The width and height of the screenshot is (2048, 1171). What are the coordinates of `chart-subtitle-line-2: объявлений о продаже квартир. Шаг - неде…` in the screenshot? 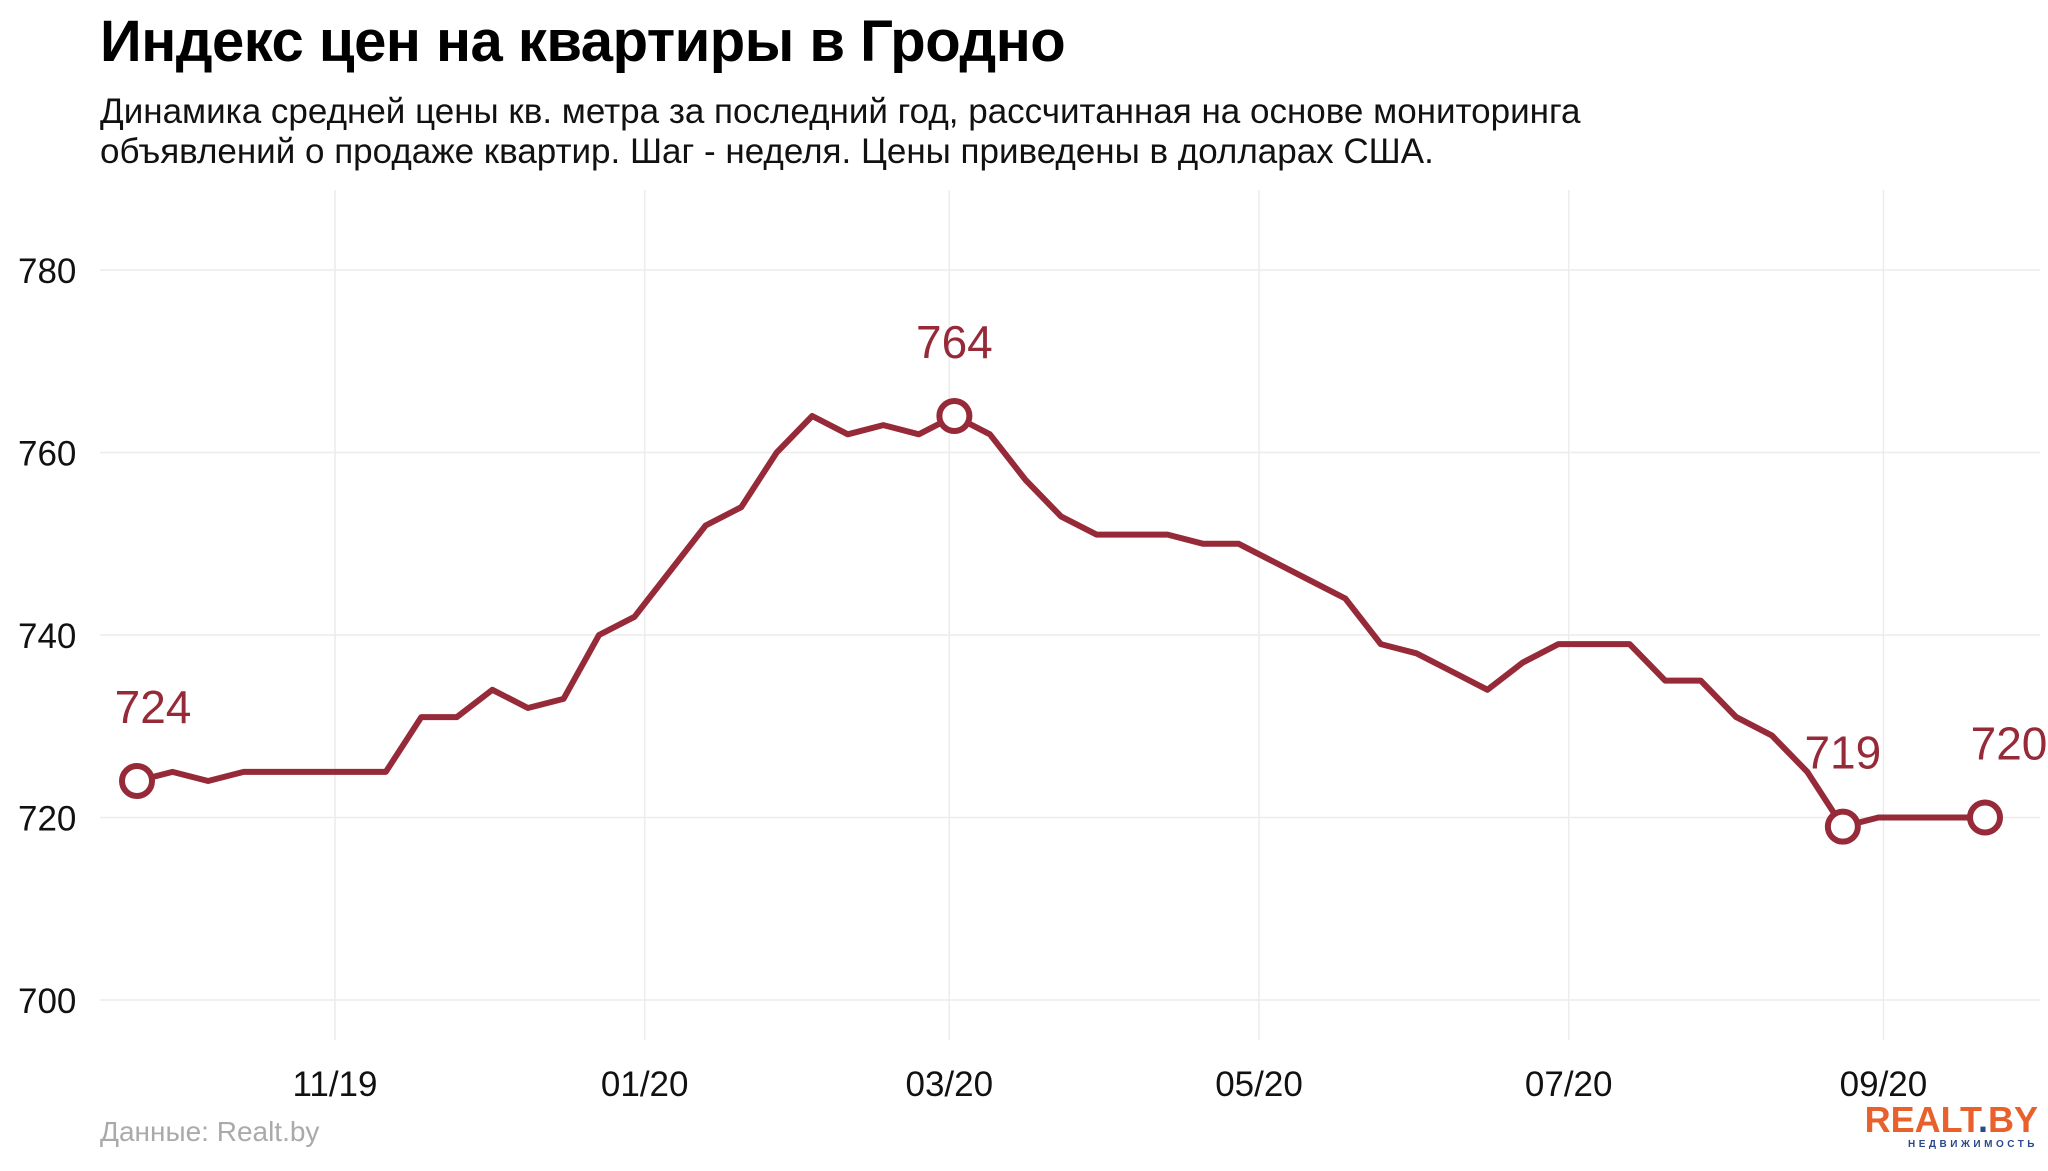 It's located at (767, 151).